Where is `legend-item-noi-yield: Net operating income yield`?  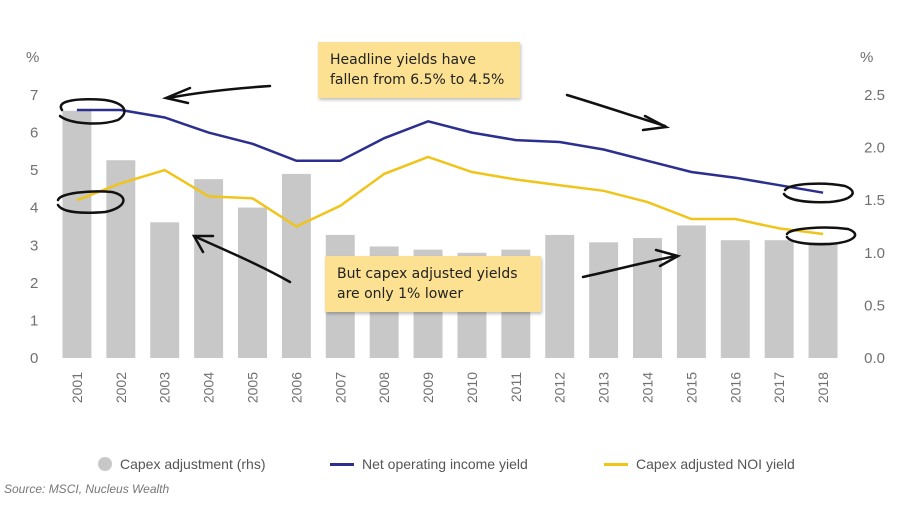 legend-item-noi-yield: Net operating income yield is located at coordinates (429, 464).